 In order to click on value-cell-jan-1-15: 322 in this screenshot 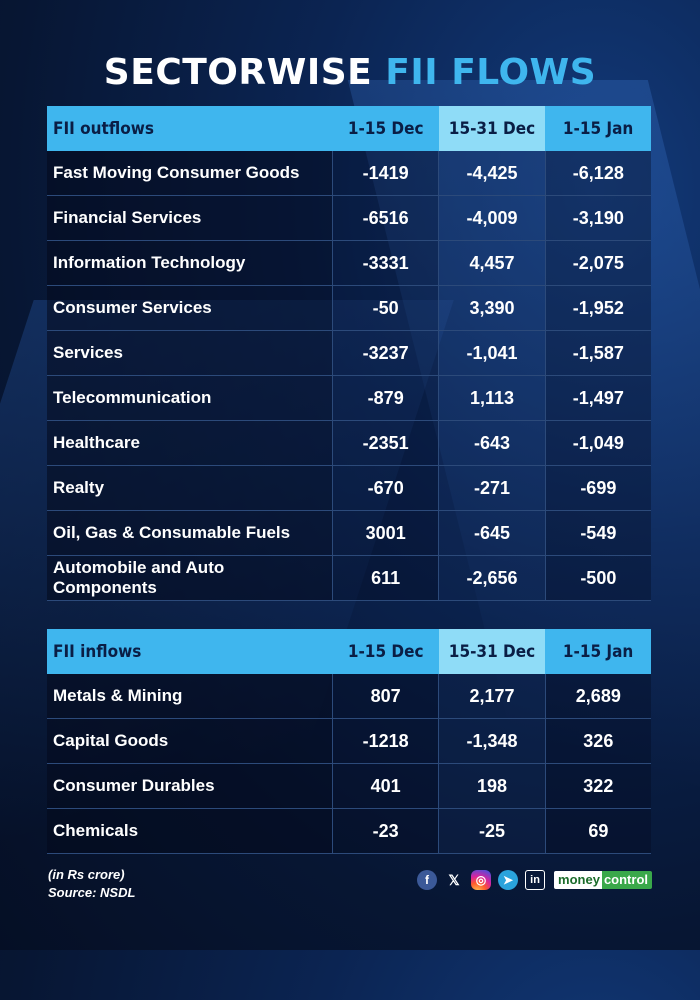, I will do `click(597, 786)`.